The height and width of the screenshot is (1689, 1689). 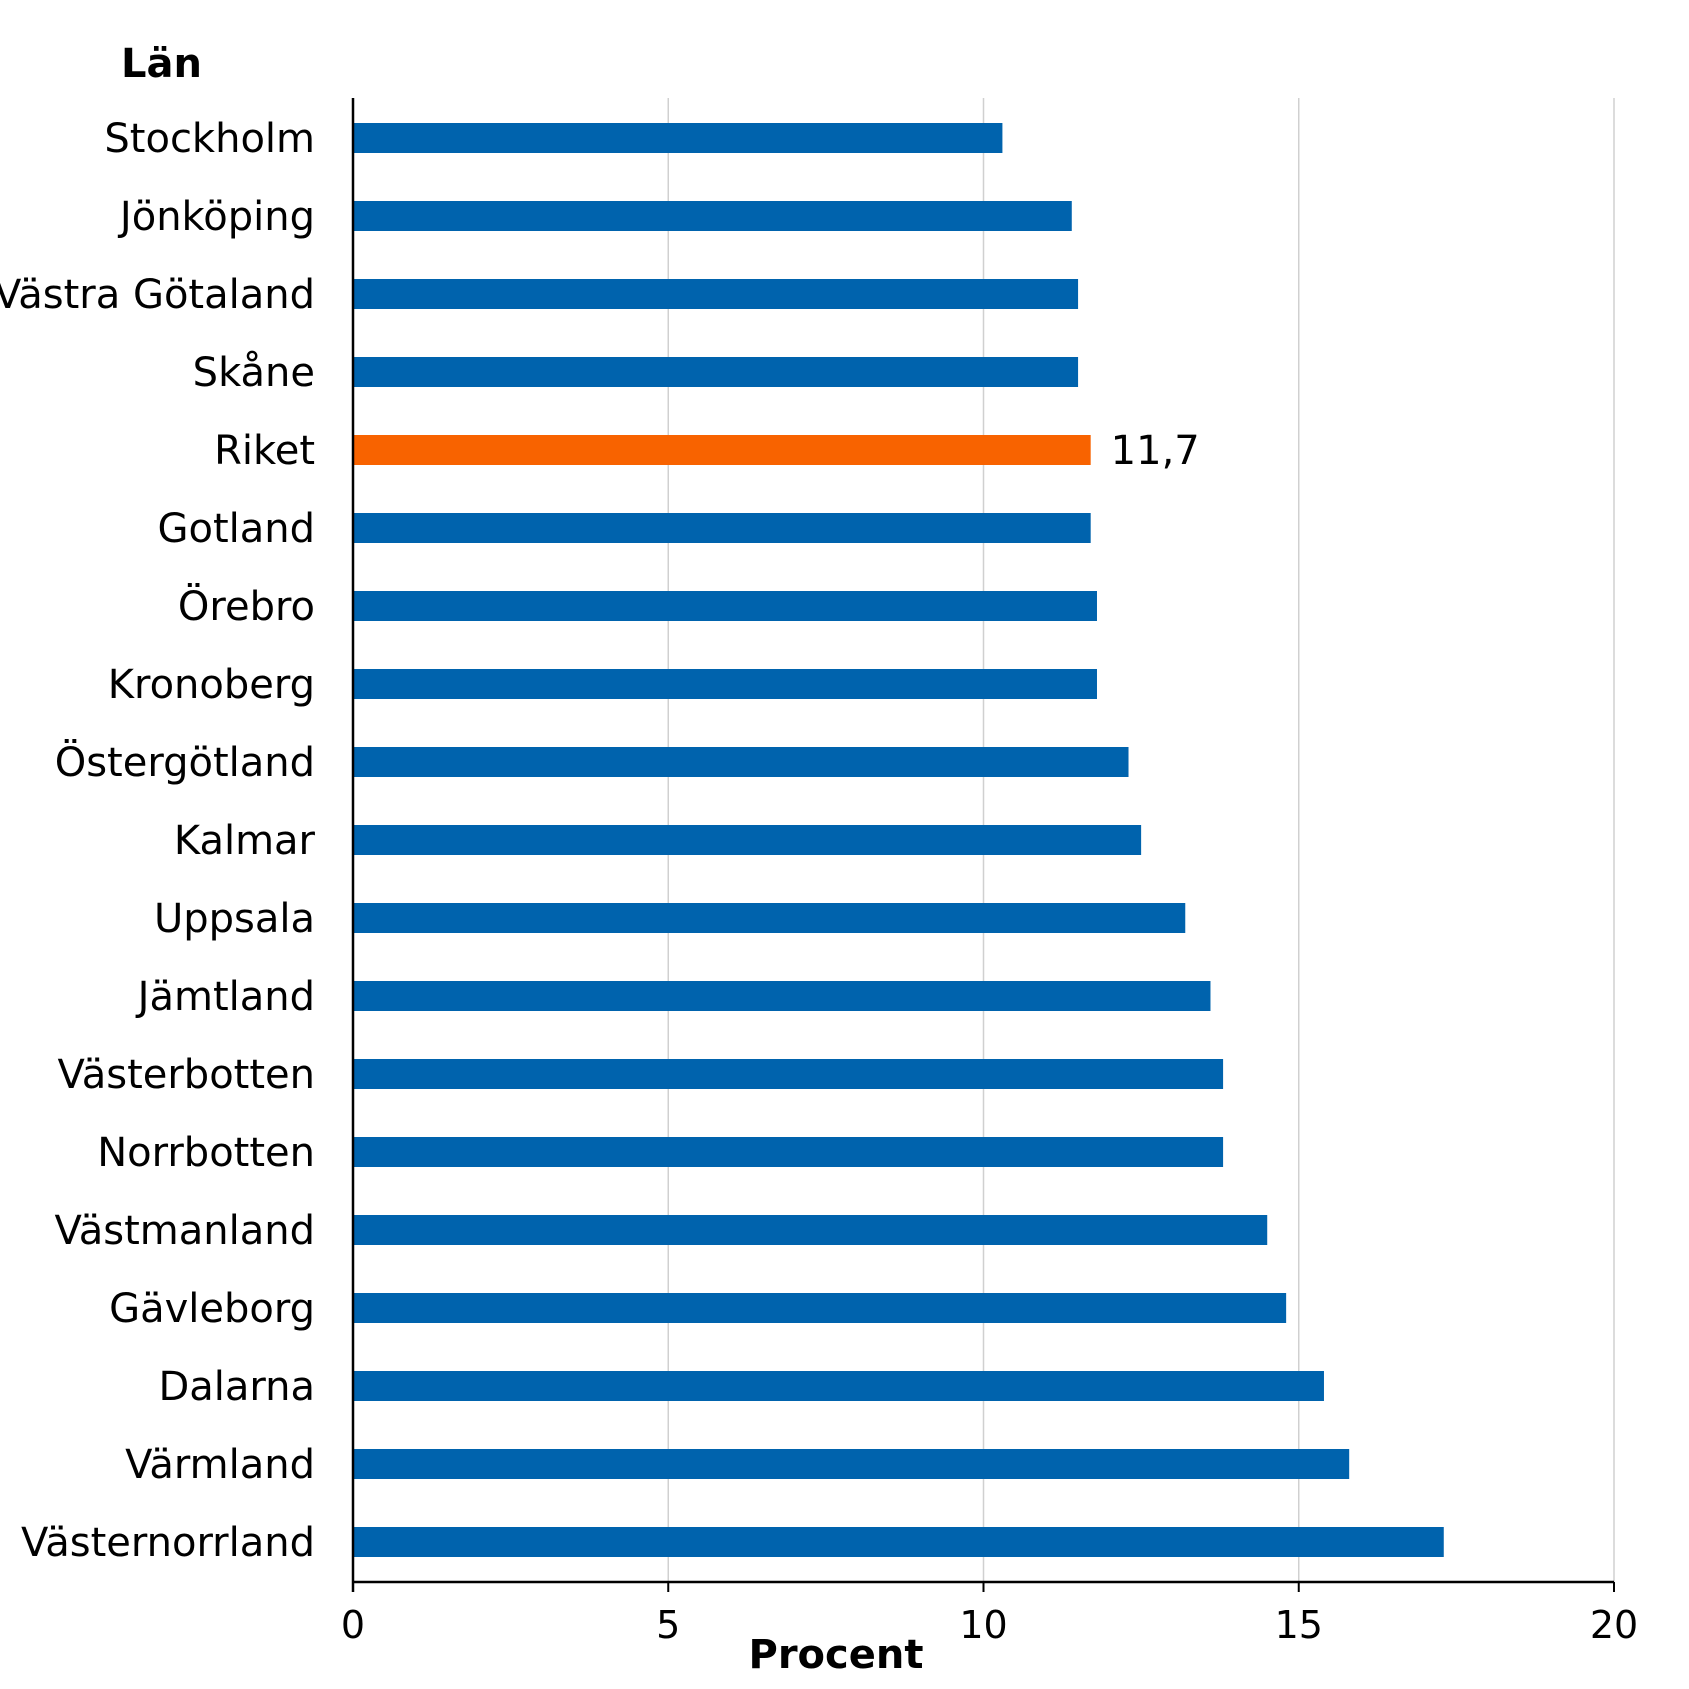 I want to click on bar-stockholm, so click(x=678, y=138).